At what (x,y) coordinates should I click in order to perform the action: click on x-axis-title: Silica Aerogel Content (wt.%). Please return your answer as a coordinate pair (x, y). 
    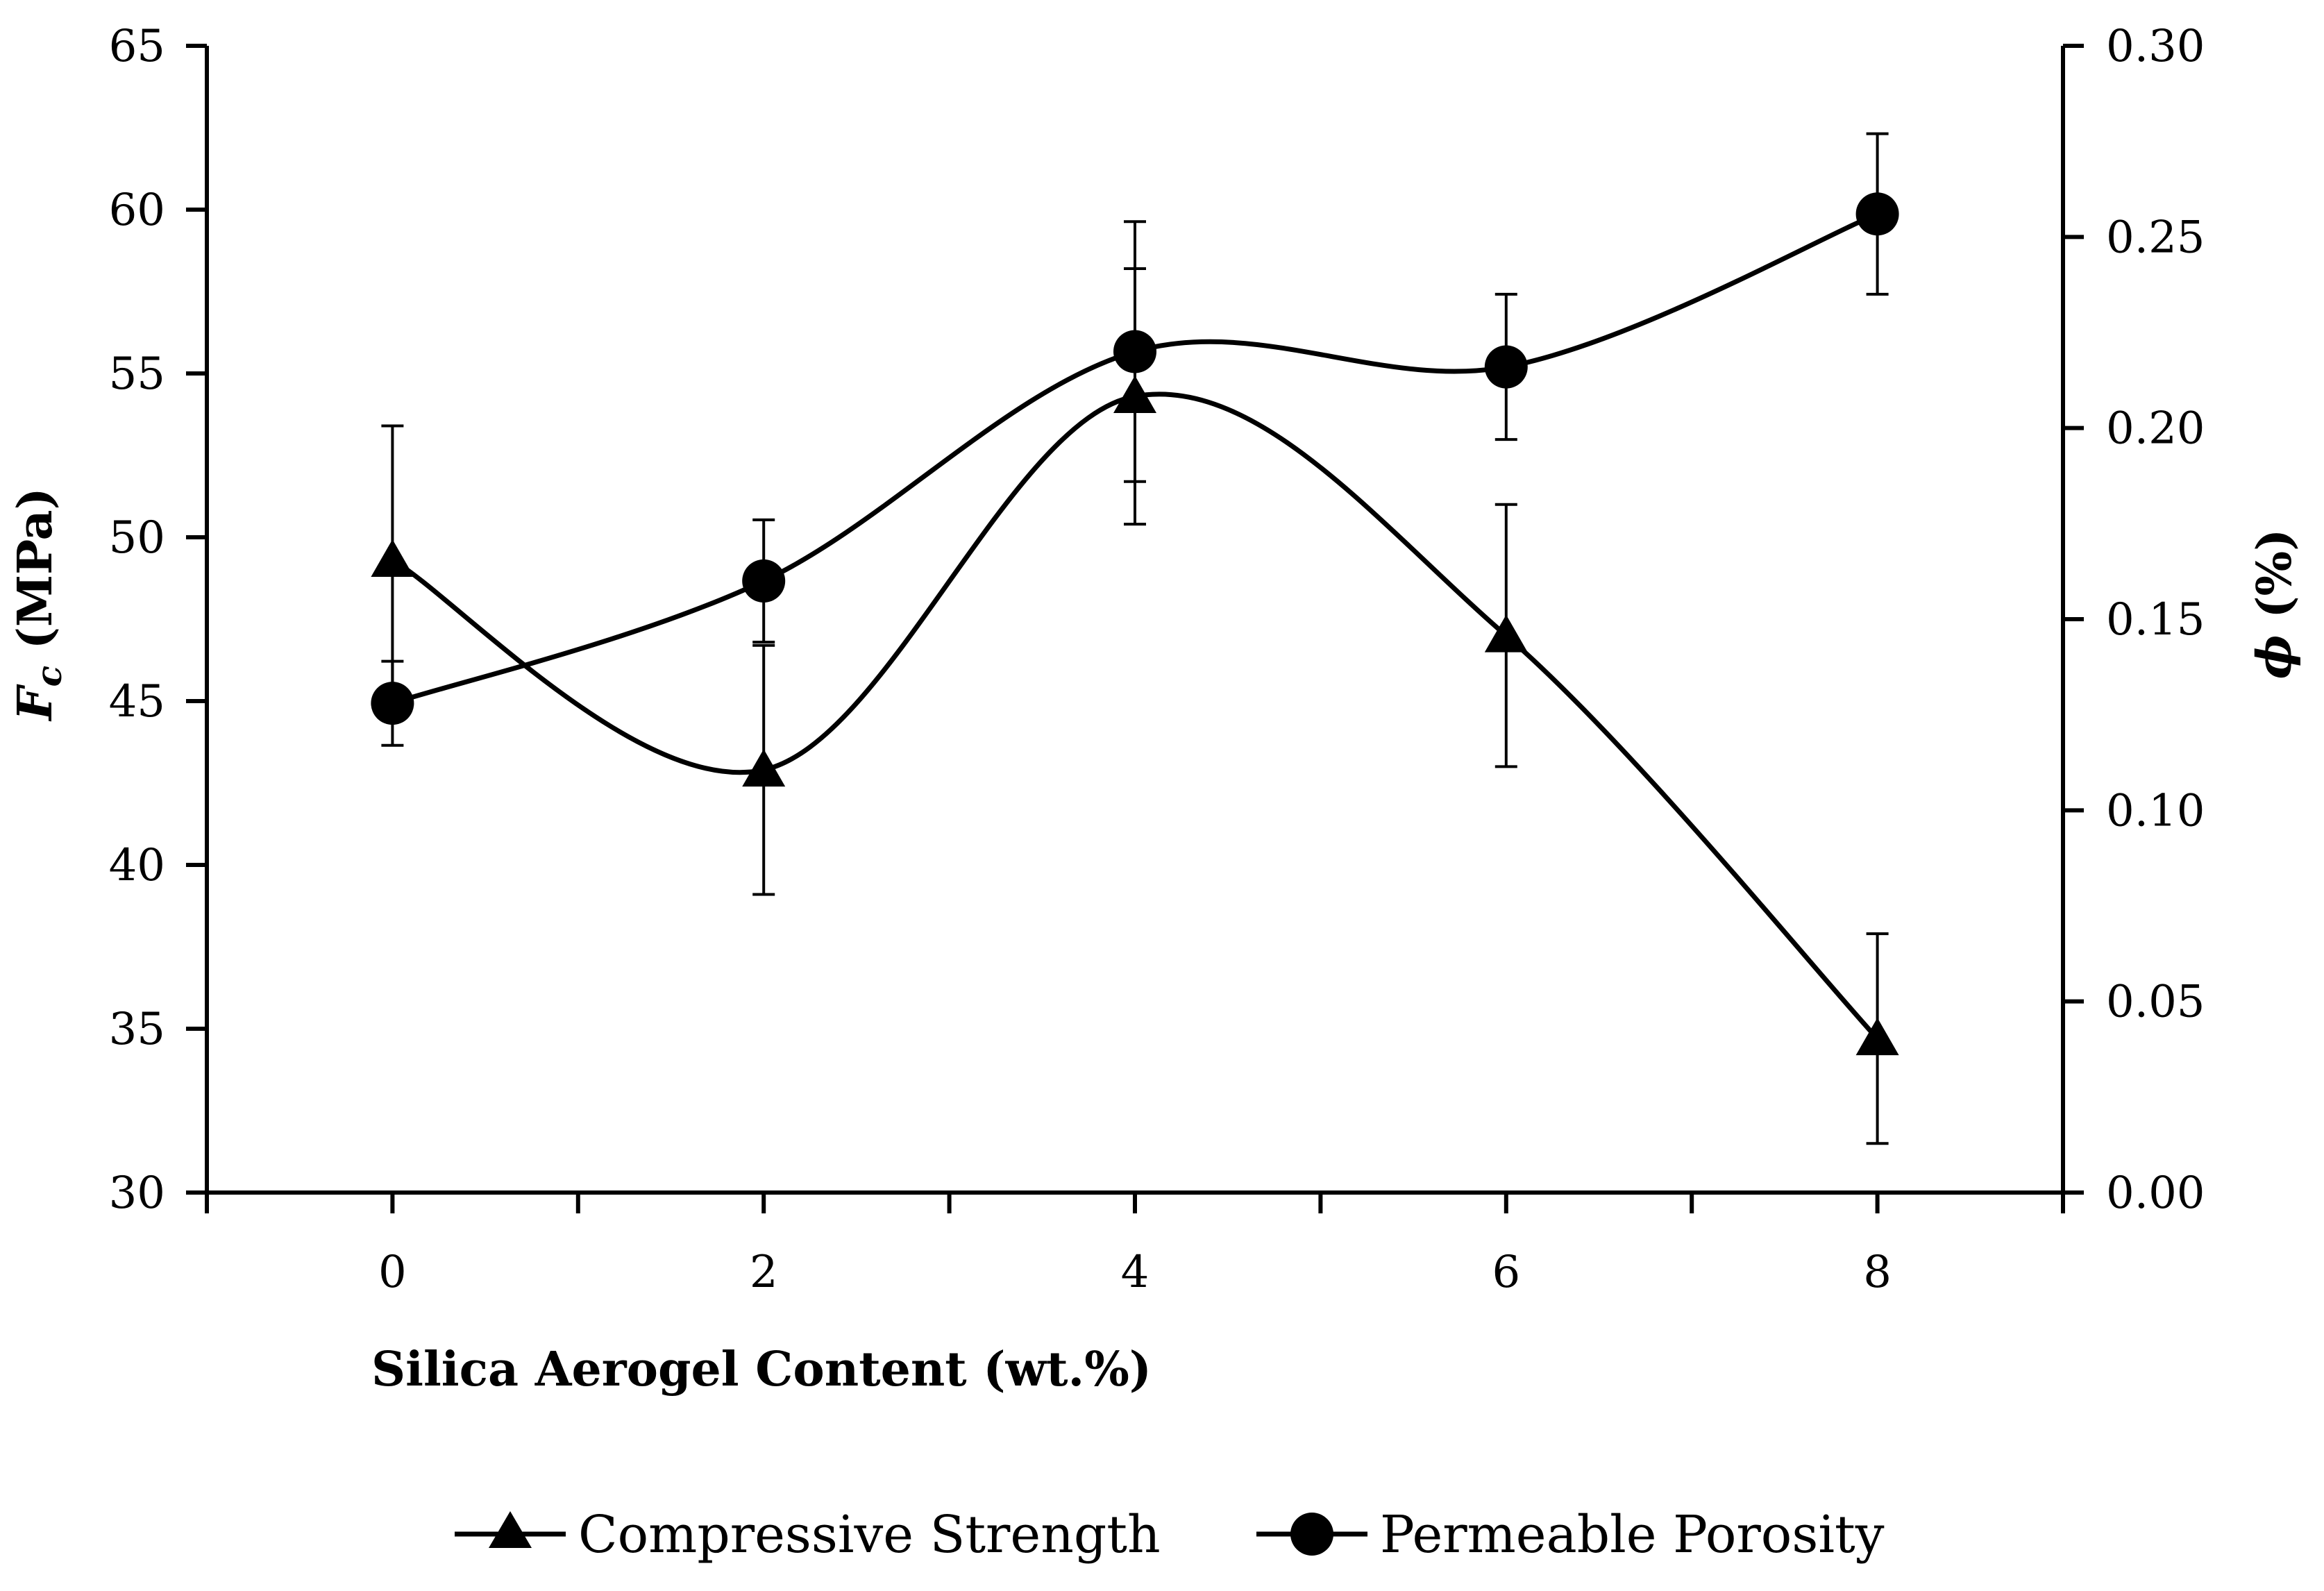
    Looking at the image, I should click on (761, 1369).